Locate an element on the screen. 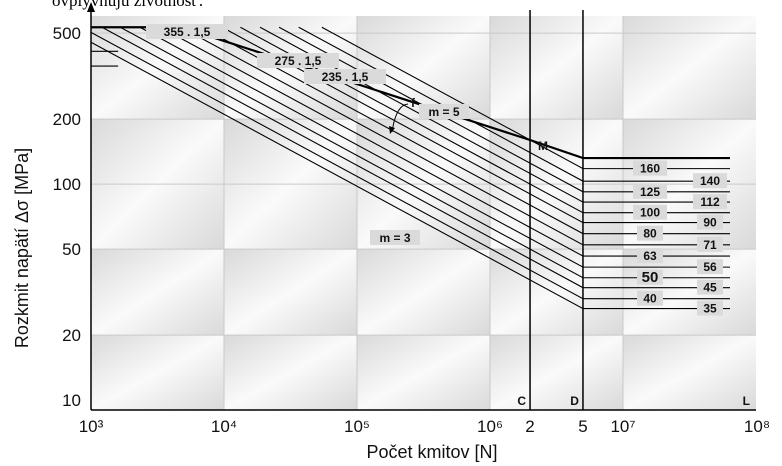 Image resolution: width=782 pixels, height=466 pixels. x-tick-label: 10⁸ is located at coordinates (757, 426).